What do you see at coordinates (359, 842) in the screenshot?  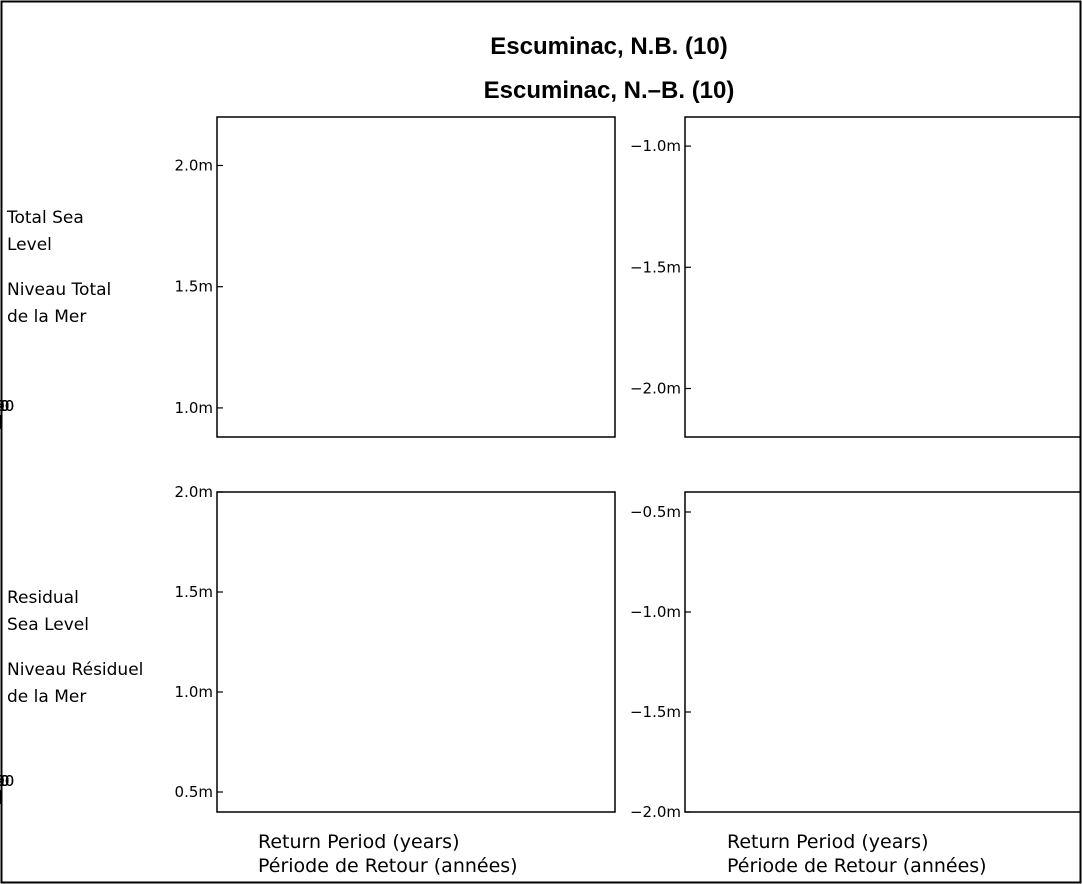 I see `x-axis-label-left-english: Return Period (years)` at bounding box center [359, 842].